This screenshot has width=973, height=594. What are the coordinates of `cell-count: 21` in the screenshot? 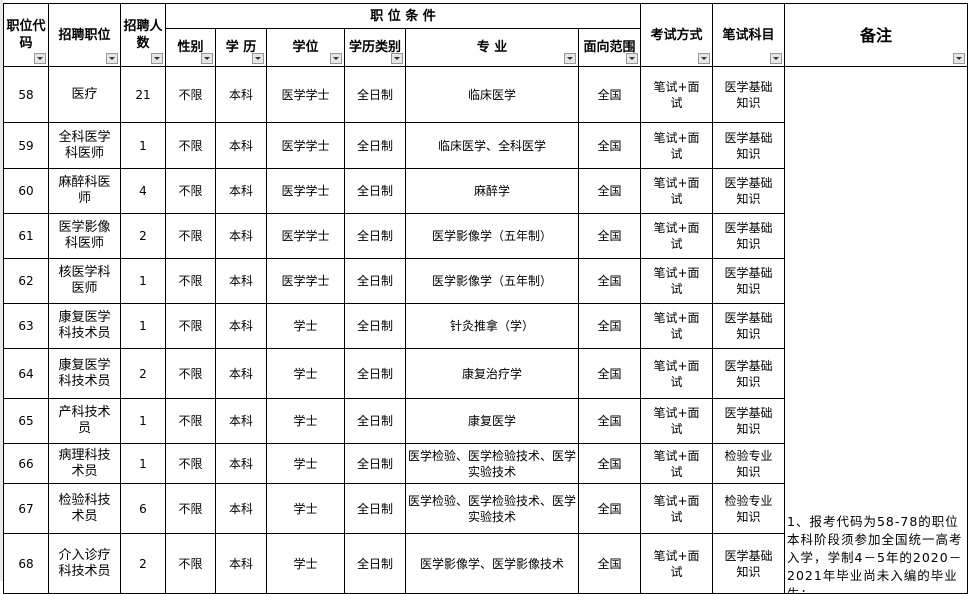 It's located at (143, 94).